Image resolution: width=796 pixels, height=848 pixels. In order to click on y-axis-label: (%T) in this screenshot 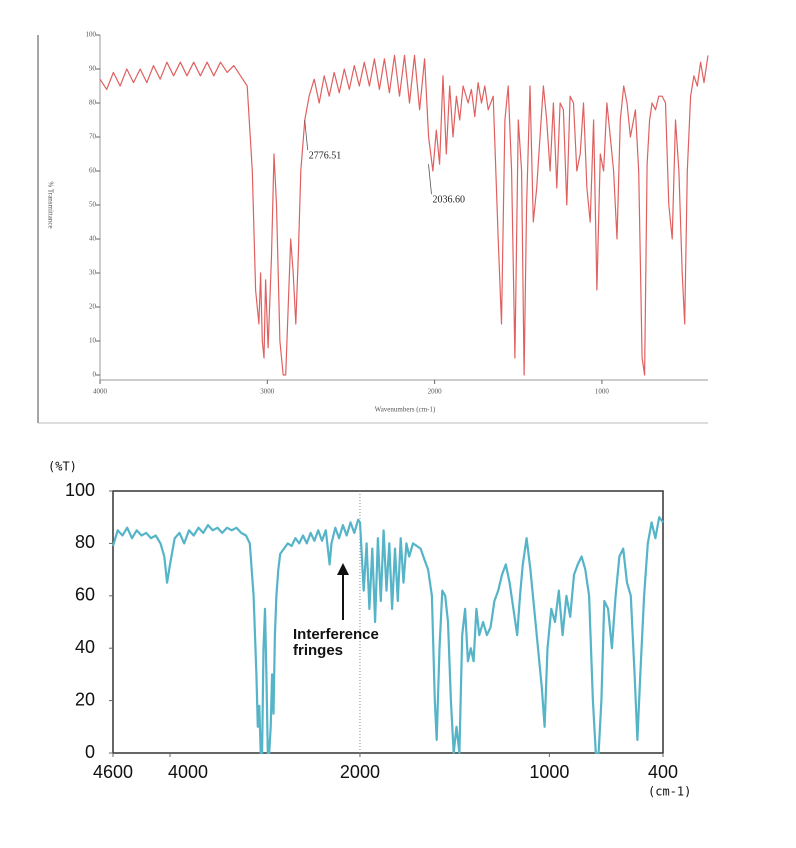, I will do `click(62, 467)`.